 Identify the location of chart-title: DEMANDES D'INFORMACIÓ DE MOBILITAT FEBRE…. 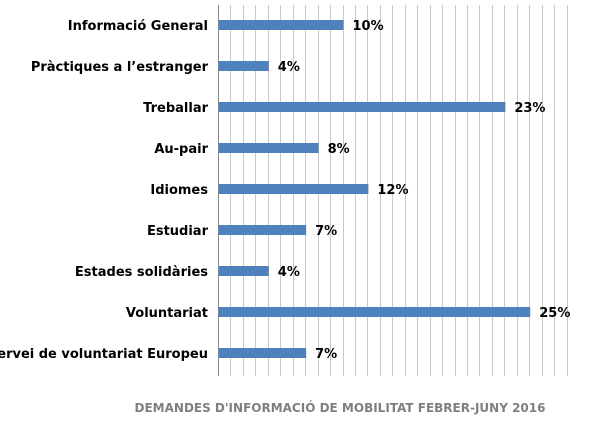
(340, 407).